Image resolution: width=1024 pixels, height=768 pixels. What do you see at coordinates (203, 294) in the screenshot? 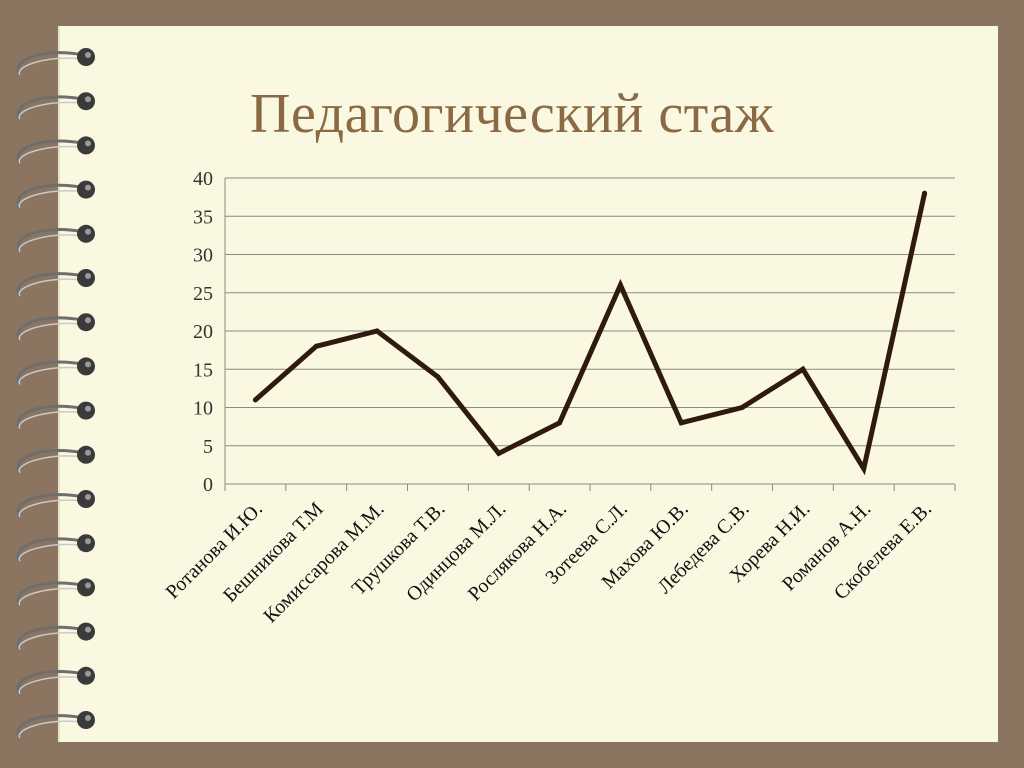
I see `y-tick-label: 25` at bounding box center [203, 294].